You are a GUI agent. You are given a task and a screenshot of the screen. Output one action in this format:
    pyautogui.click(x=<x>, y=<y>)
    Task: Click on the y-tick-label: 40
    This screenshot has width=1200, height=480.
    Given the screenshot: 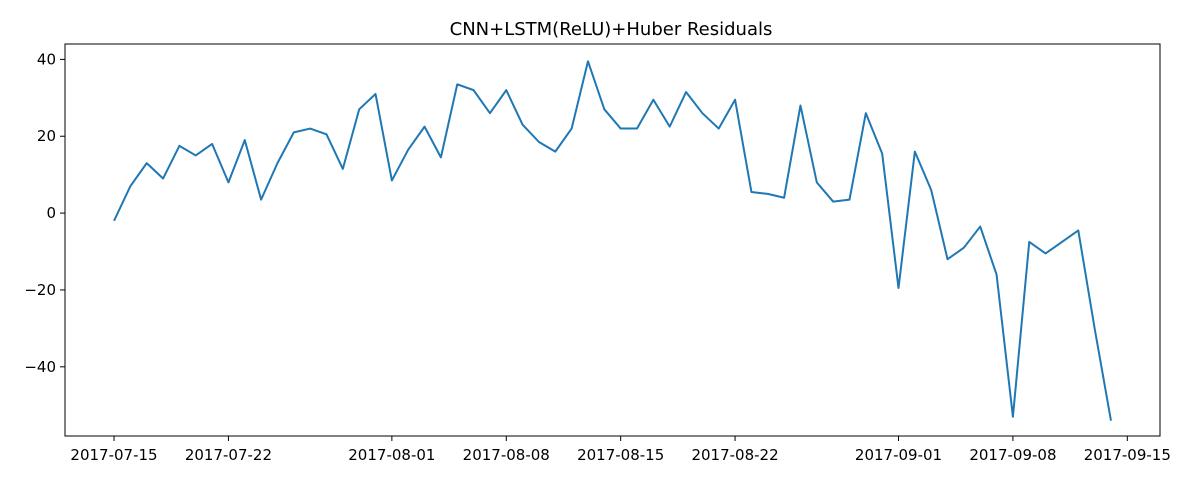 What is the action you would take?
    pyautogui.click(x=46, y=59)
    